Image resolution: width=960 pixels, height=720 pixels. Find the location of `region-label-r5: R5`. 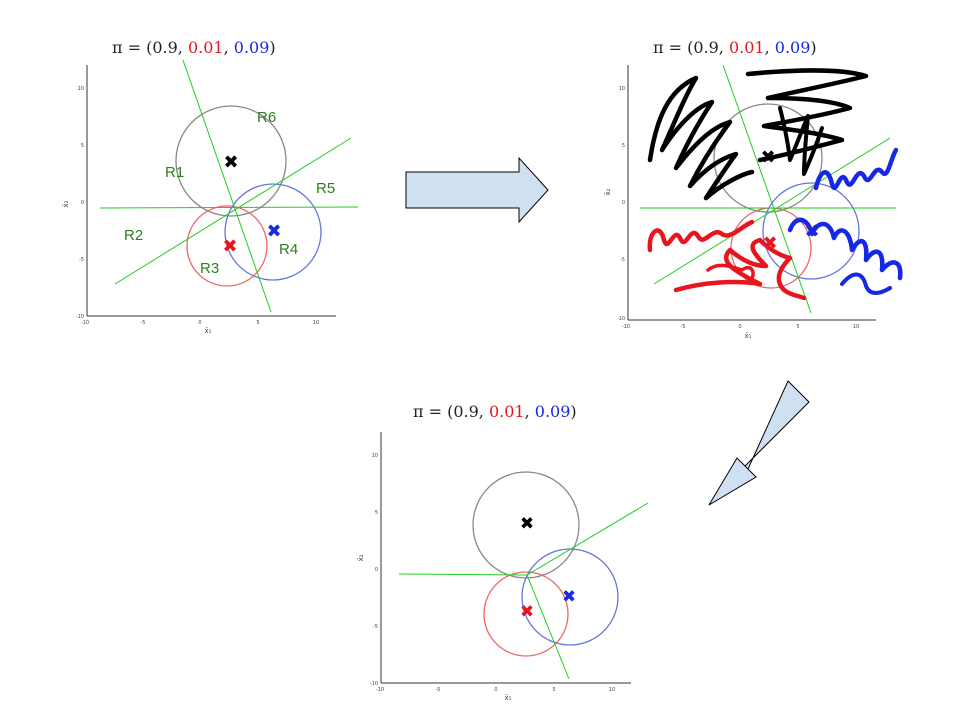

region-label-r5: R5 is located at coordinates (325, 188).